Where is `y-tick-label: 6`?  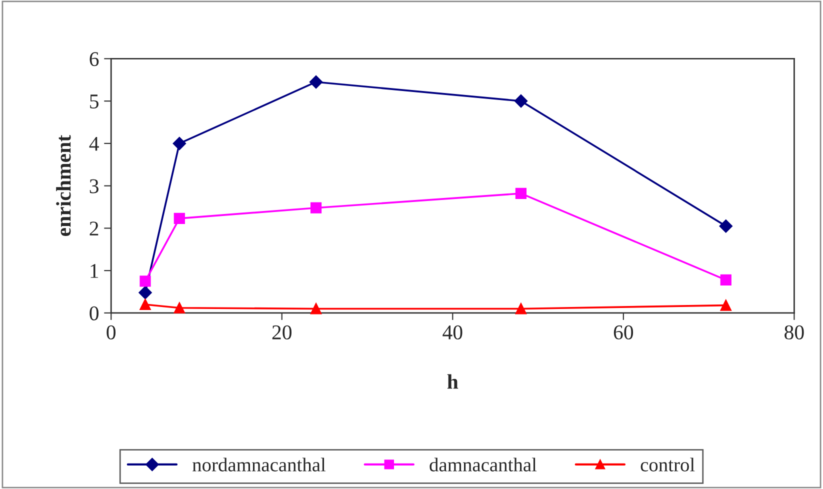
y-tick-label: 6 is located at coordinates (94, 59).